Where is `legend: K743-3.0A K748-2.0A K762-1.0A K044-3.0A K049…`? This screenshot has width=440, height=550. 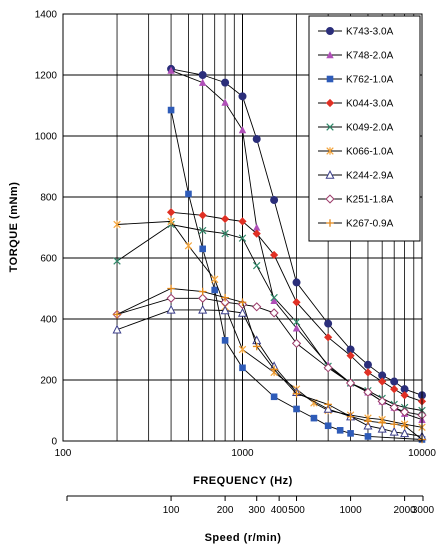
legend: K743-3.0A K748-2.0A K762-1.0A K044-3.0A K049… is located at coordinates (364, 128).